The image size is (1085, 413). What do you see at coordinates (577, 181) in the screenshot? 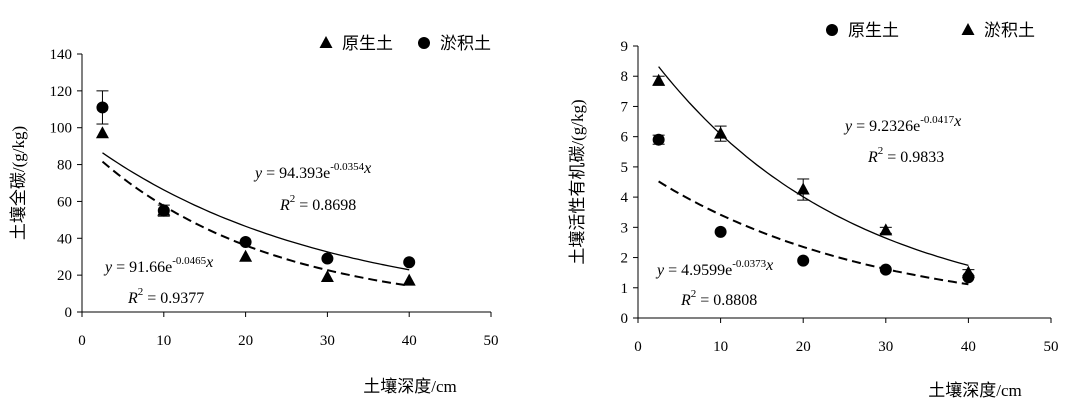
I see `y-axis-label: 土壤活性有机碳/(g/kg)` at bounding box center [577, 181].